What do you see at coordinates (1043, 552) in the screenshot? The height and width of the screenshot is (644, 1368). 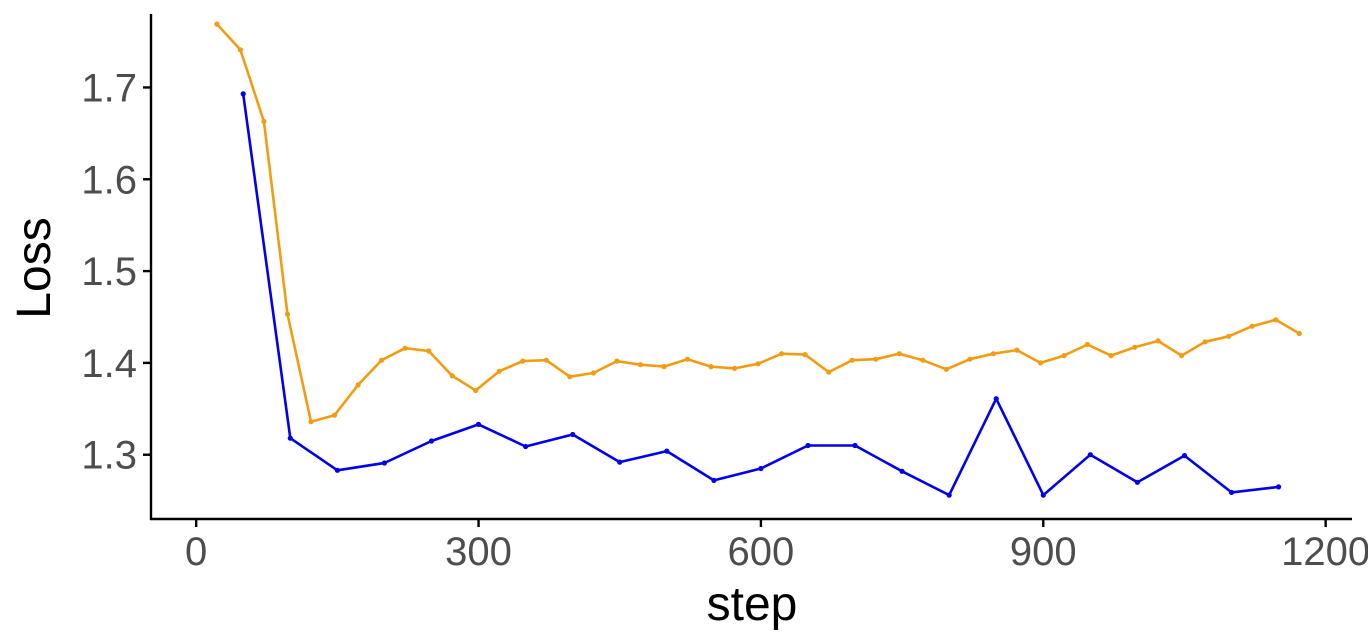 I see `x-tick-label: 900` at bounding box center [1043, 552].